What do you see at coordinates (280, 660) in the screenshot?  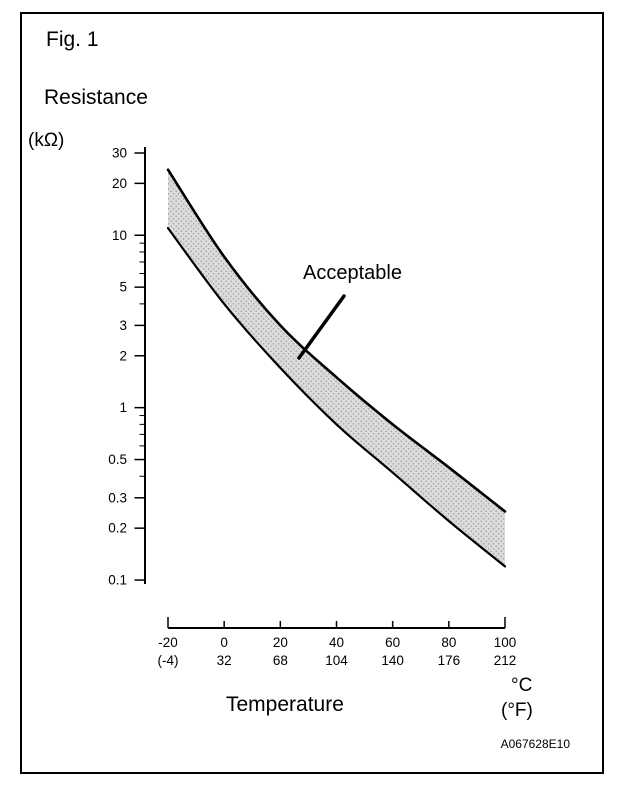 I see `x-tick-label-fahrenheit: 68` at bounding box center [280, 660].